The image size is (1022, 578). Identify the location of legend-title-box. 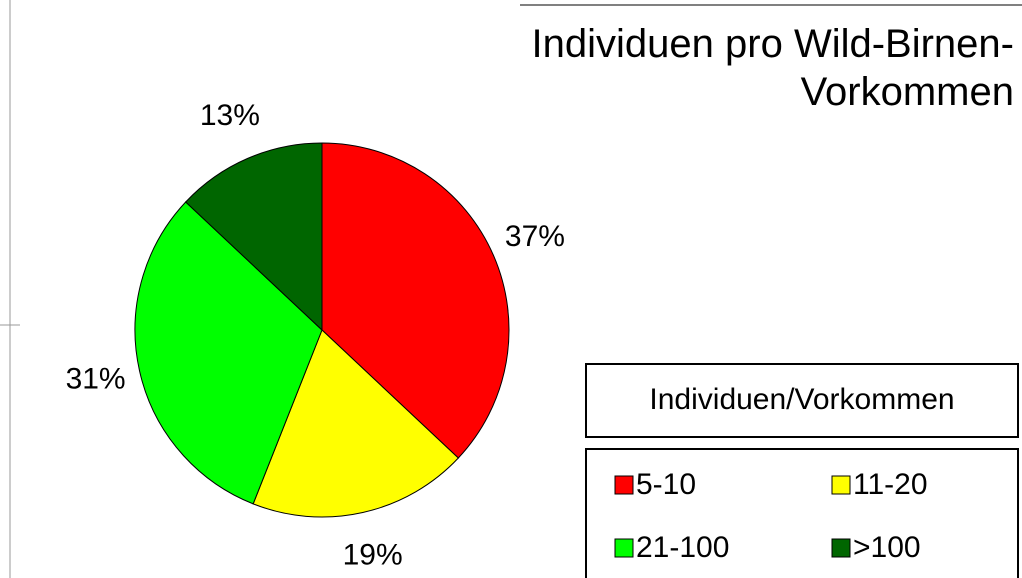
(802, 400).